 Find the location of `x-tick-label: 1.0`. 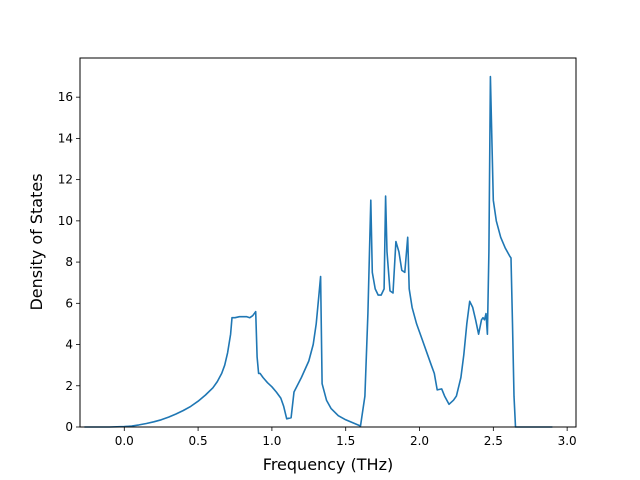

x-tick-label: 1.0 is located at coordinates (271, 441).